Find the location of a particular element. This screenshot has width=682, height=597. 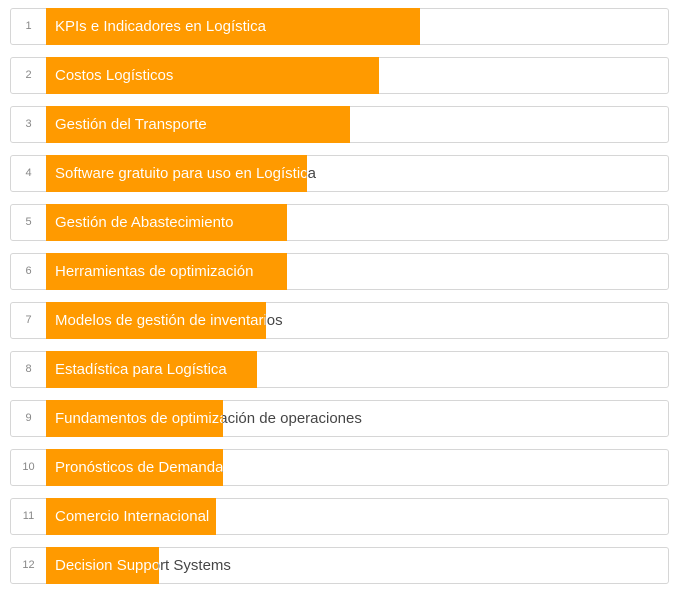

bar-track: Gestión del Transporte is located at coordinates (357, 124).